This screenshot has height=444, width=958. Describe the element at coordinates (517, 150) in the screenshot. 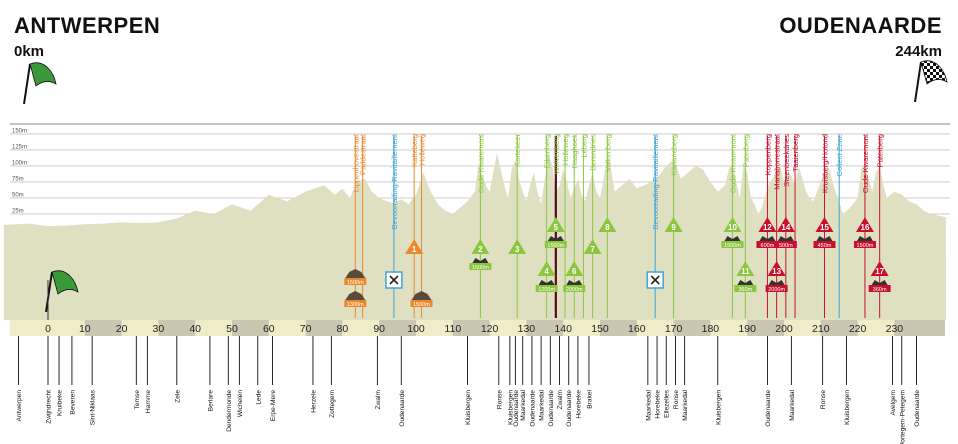

I see `marker-label: Kortekeer` at that location.